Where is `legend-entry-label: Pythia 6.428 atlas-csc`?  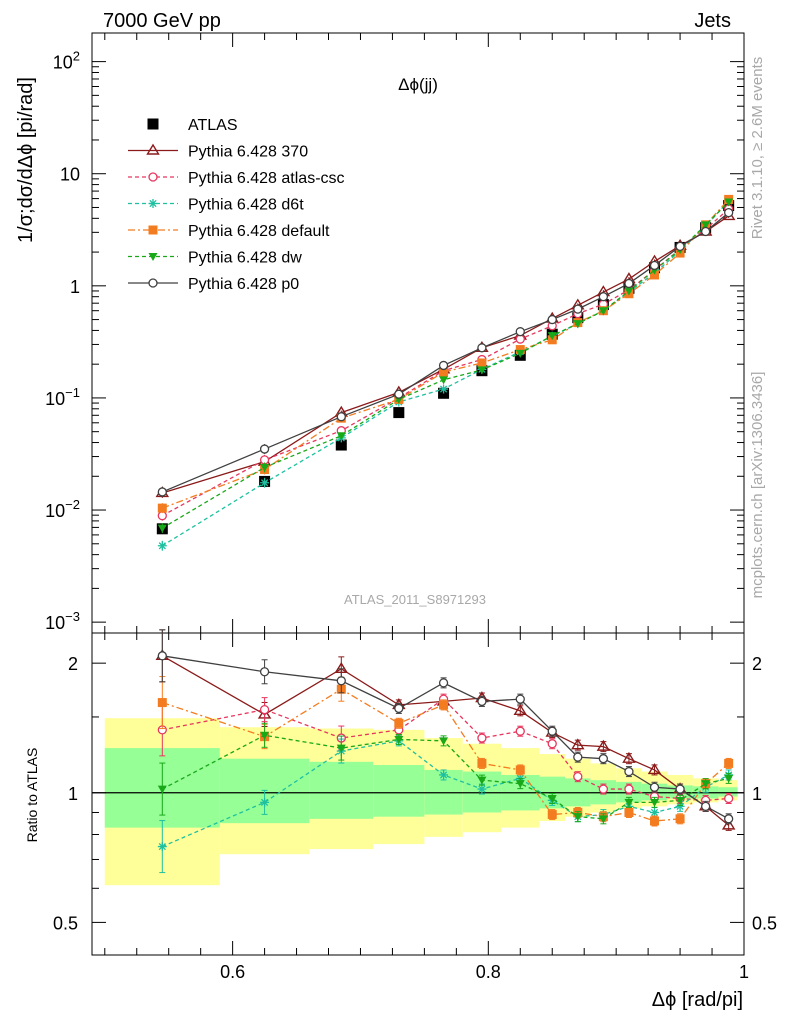 legend-entry-label: Pythia 6.428 atlas-csc is located at coordinates (266, 178).